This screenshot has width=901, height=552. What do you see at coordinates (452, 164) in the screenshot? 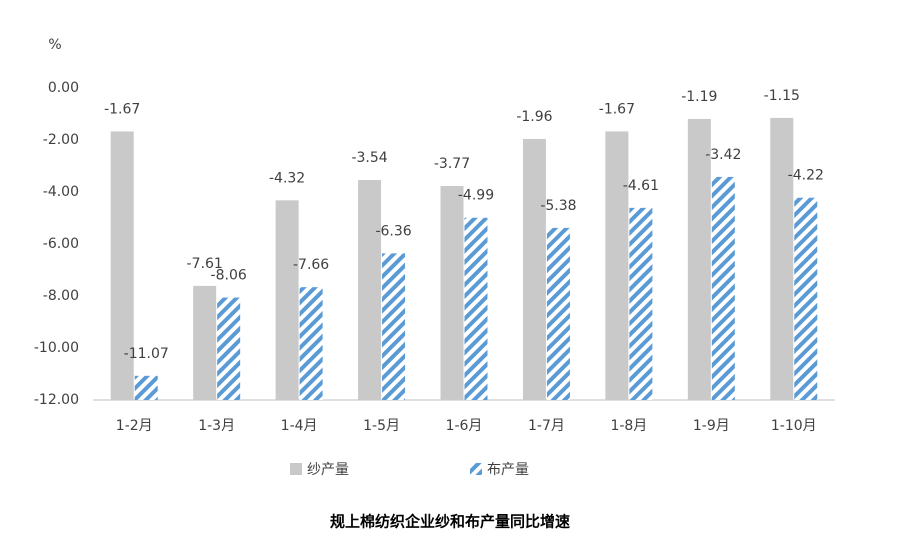
I see `data-label: -3.77` at bounding box center [452, 164].